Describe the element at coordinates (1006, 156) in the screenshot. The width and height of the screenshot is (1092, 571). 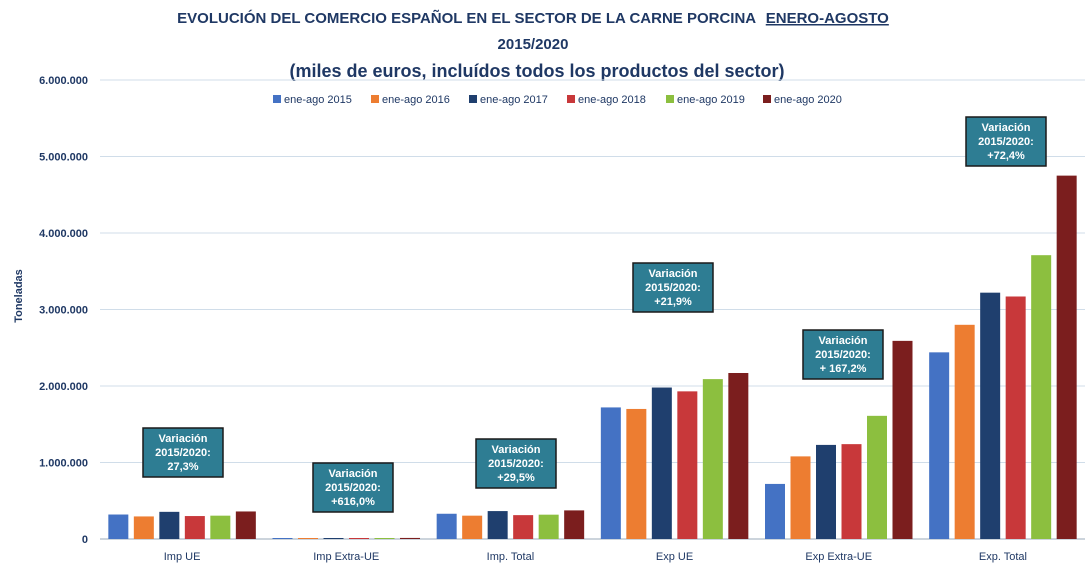
I see `annotation-text: +72,4%` at that location.